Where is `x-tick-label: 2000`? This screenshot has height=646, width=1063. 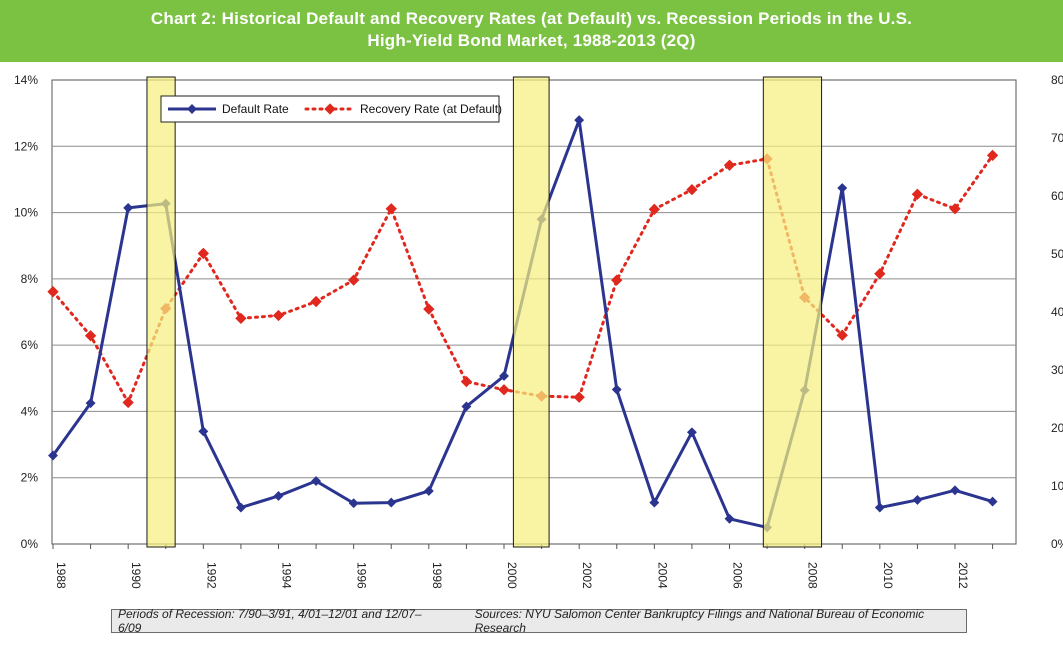 x-tick-label: 2000 is located at coordinates (512, 575).